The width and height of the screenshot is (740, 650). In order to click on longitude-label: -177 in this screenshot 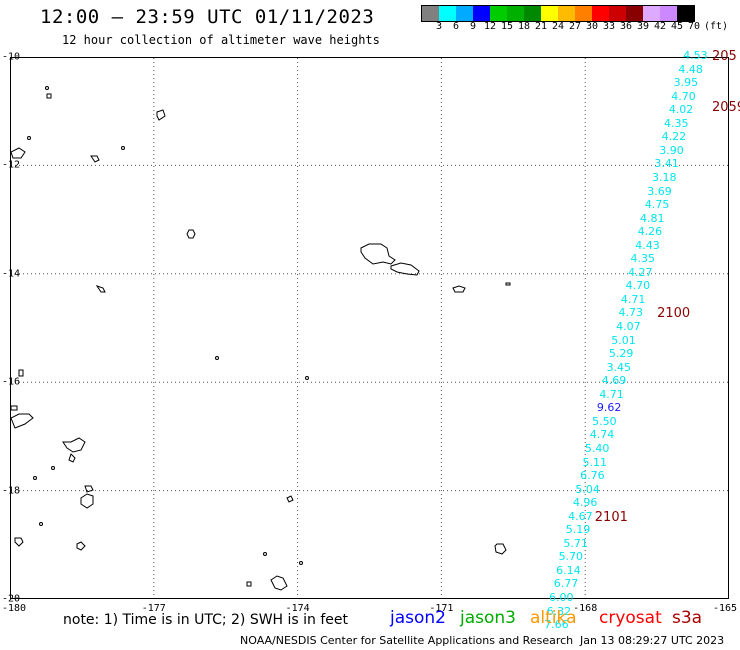, I will do `click(153, 608)`.